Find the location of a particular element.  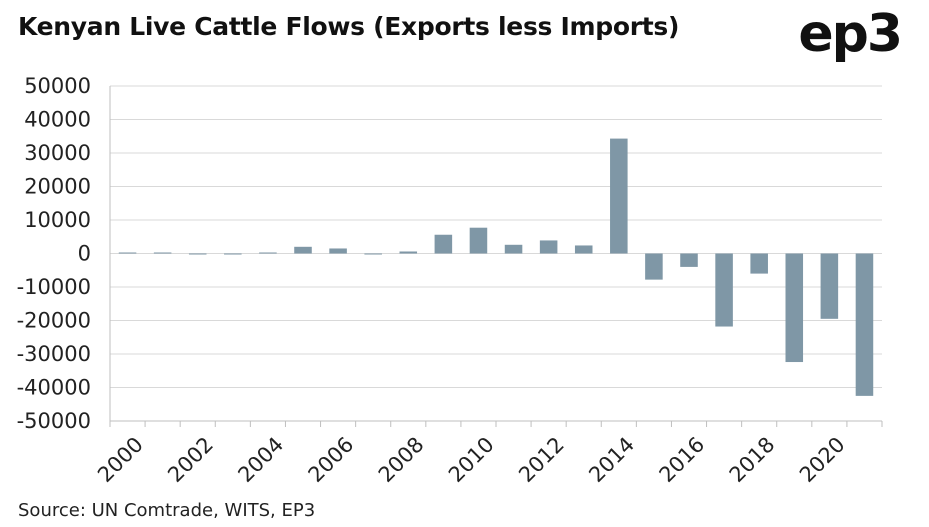

y-tick-label: -40000 is located at coordinates (54, 388).